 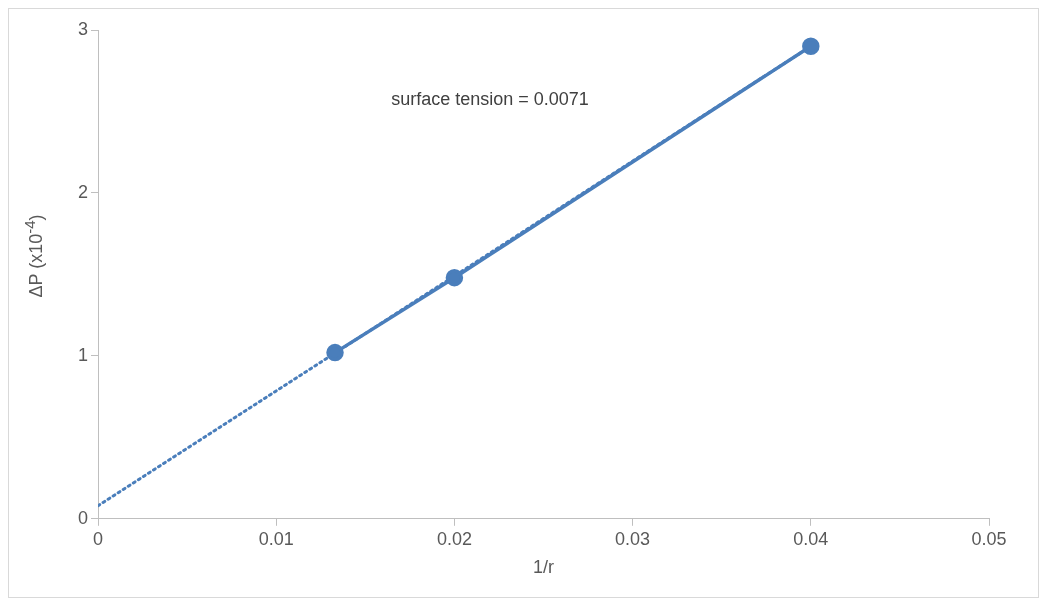 I want to click on x-tick-label: 0, so click(x=98, y=538).